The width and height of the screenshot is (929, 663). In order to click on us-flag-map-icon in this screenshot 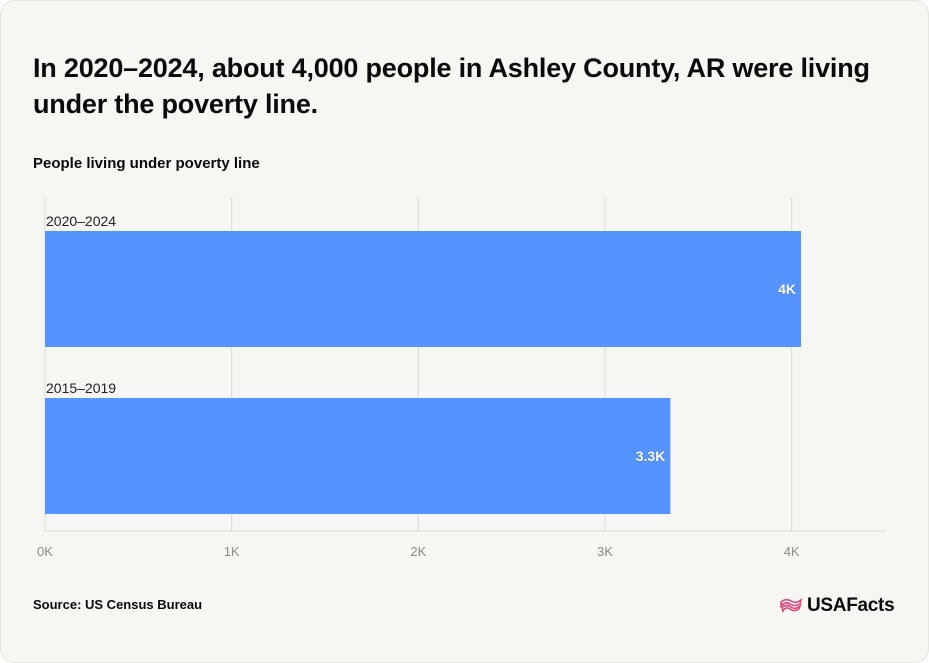, I will do `click(791, 605)`.